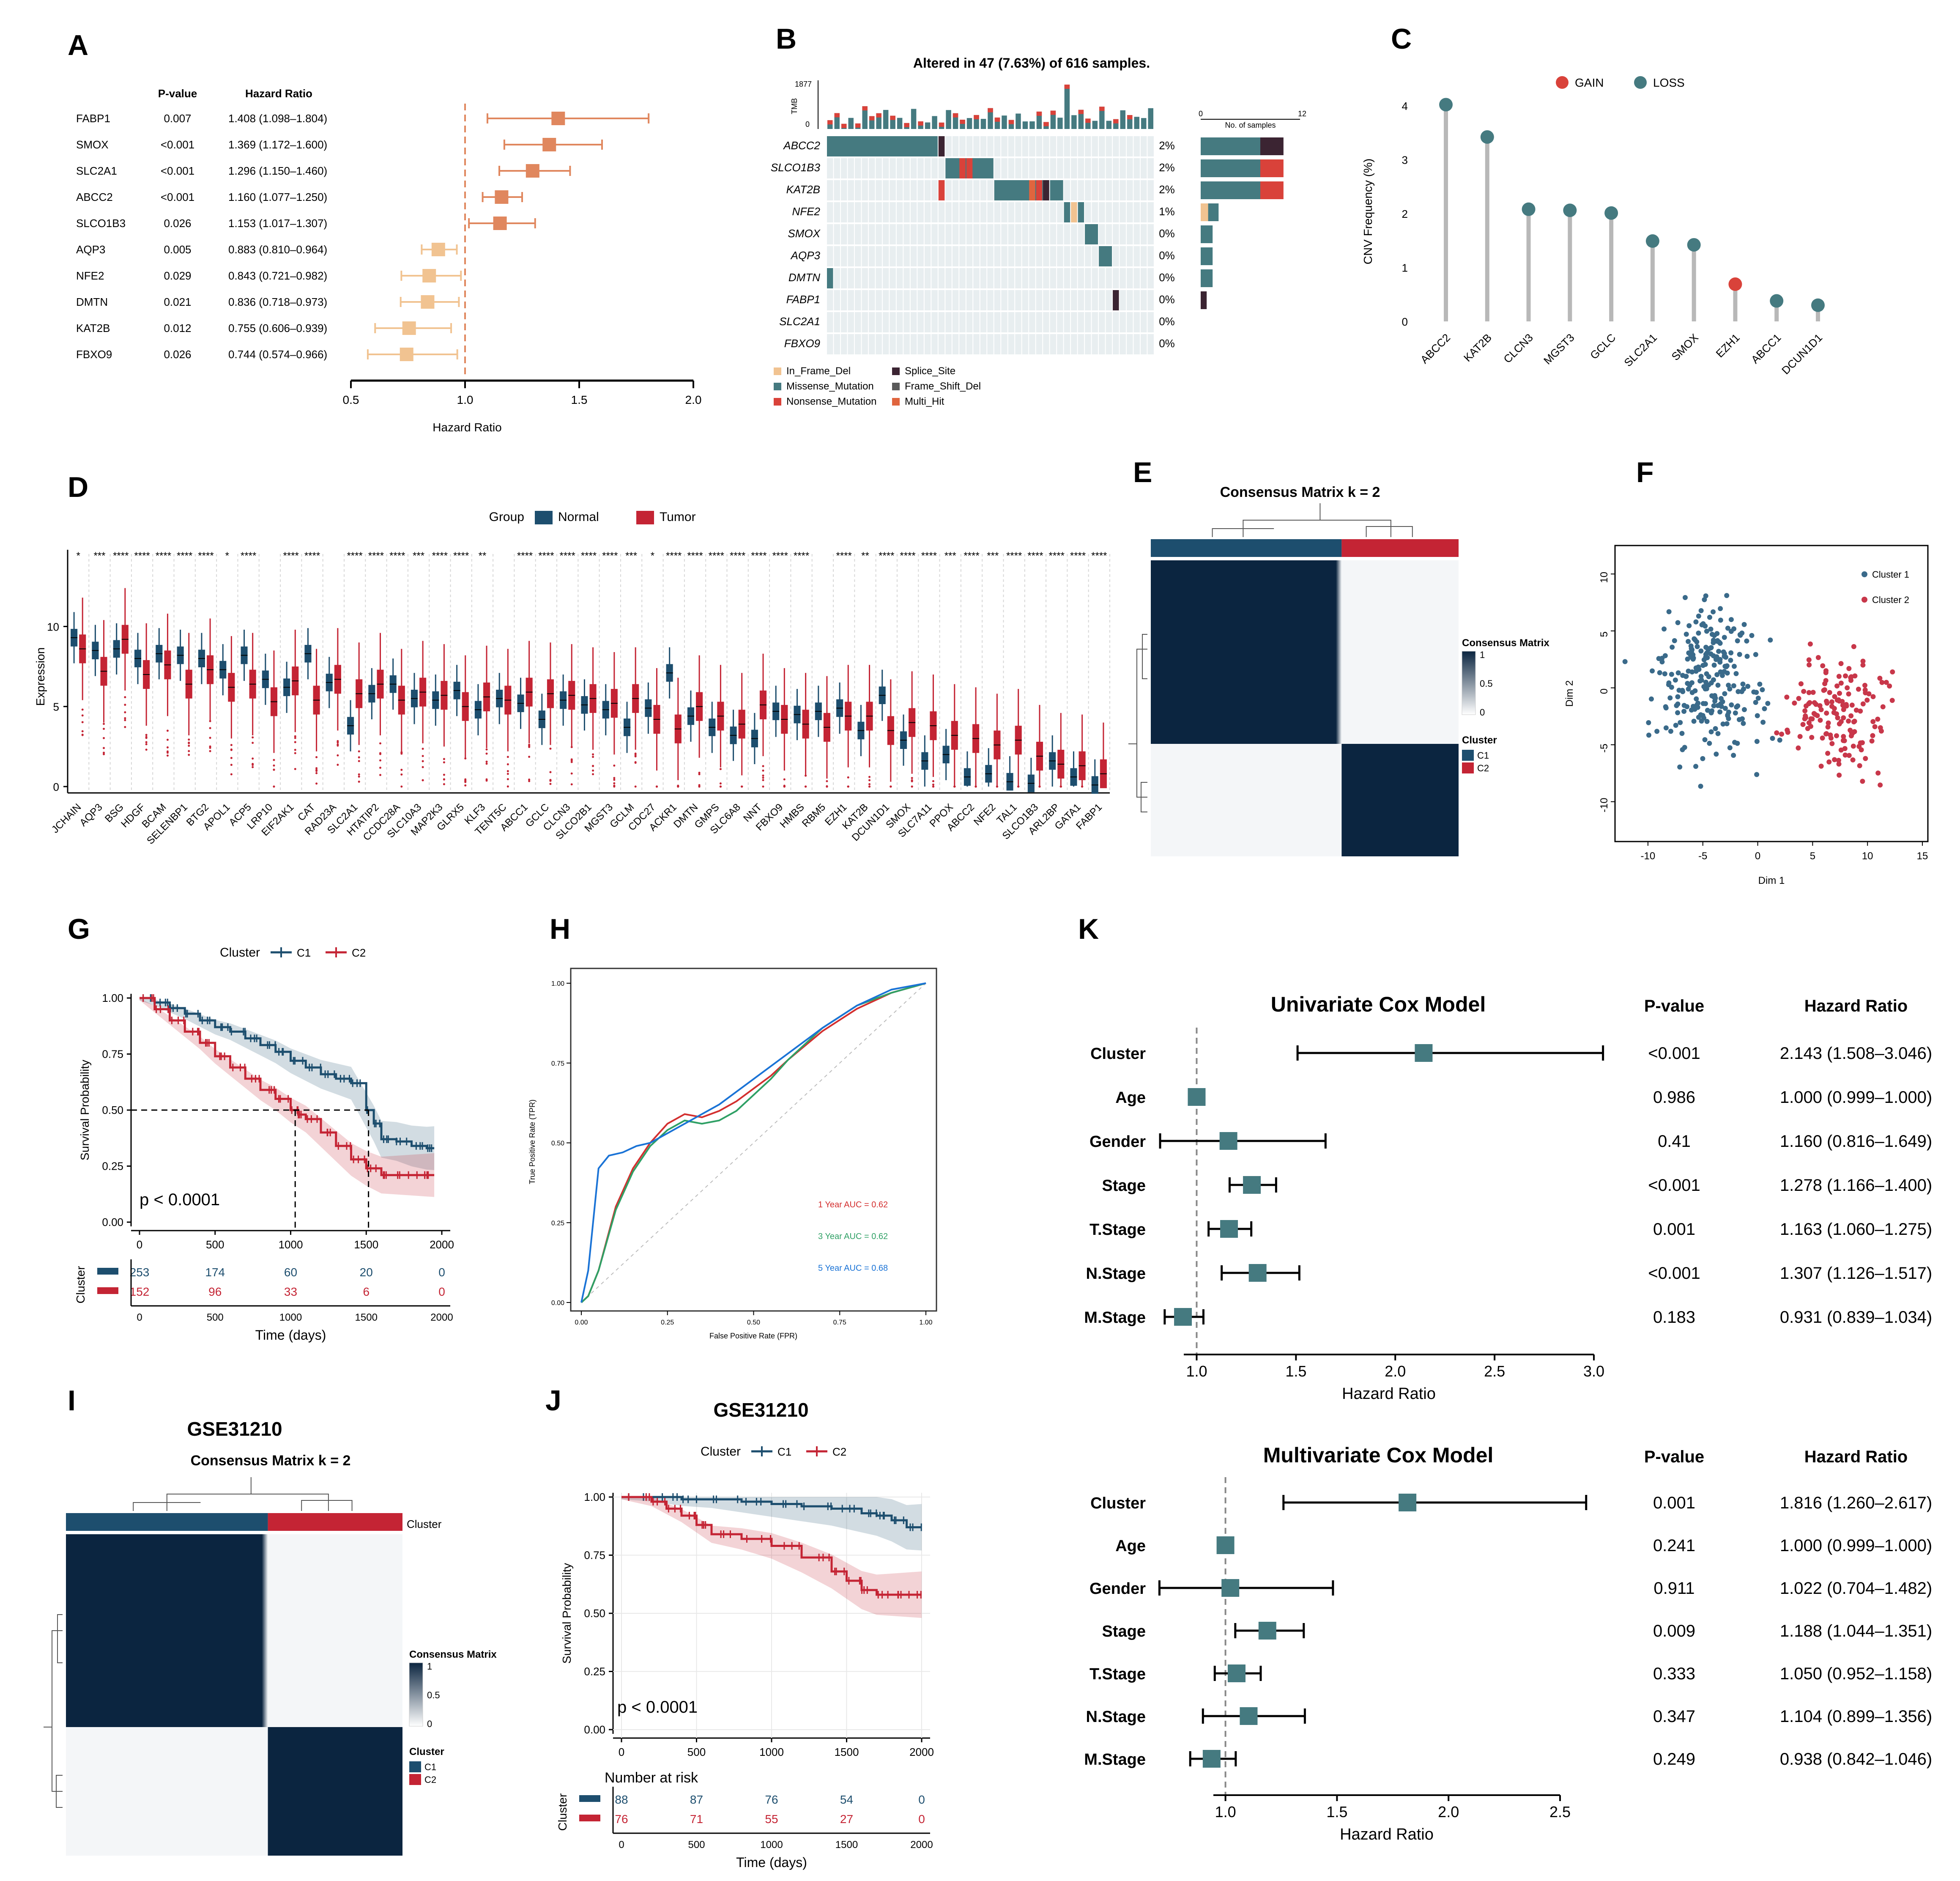 Image resolution: width=1960 pixels, height=1881 pixels. What do you see at coordinates (589, 1818) in the screenshot?
I see `risk-swatch` at bounding box center [589, 1818].